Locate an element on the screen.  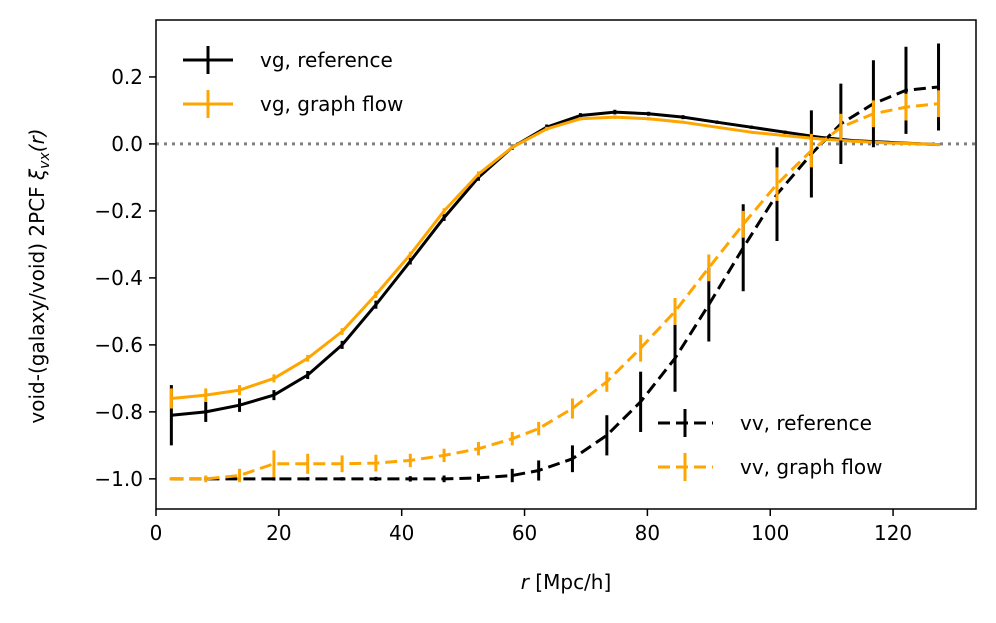
legend-item-vg-reference: vg, reference is located at coordinates (288, 60).